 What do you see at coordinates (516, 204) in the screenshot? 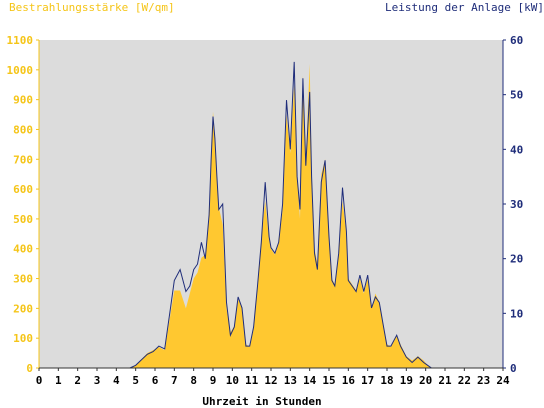
I see `right-tick-label: 30` at bounding box center [516, 204].